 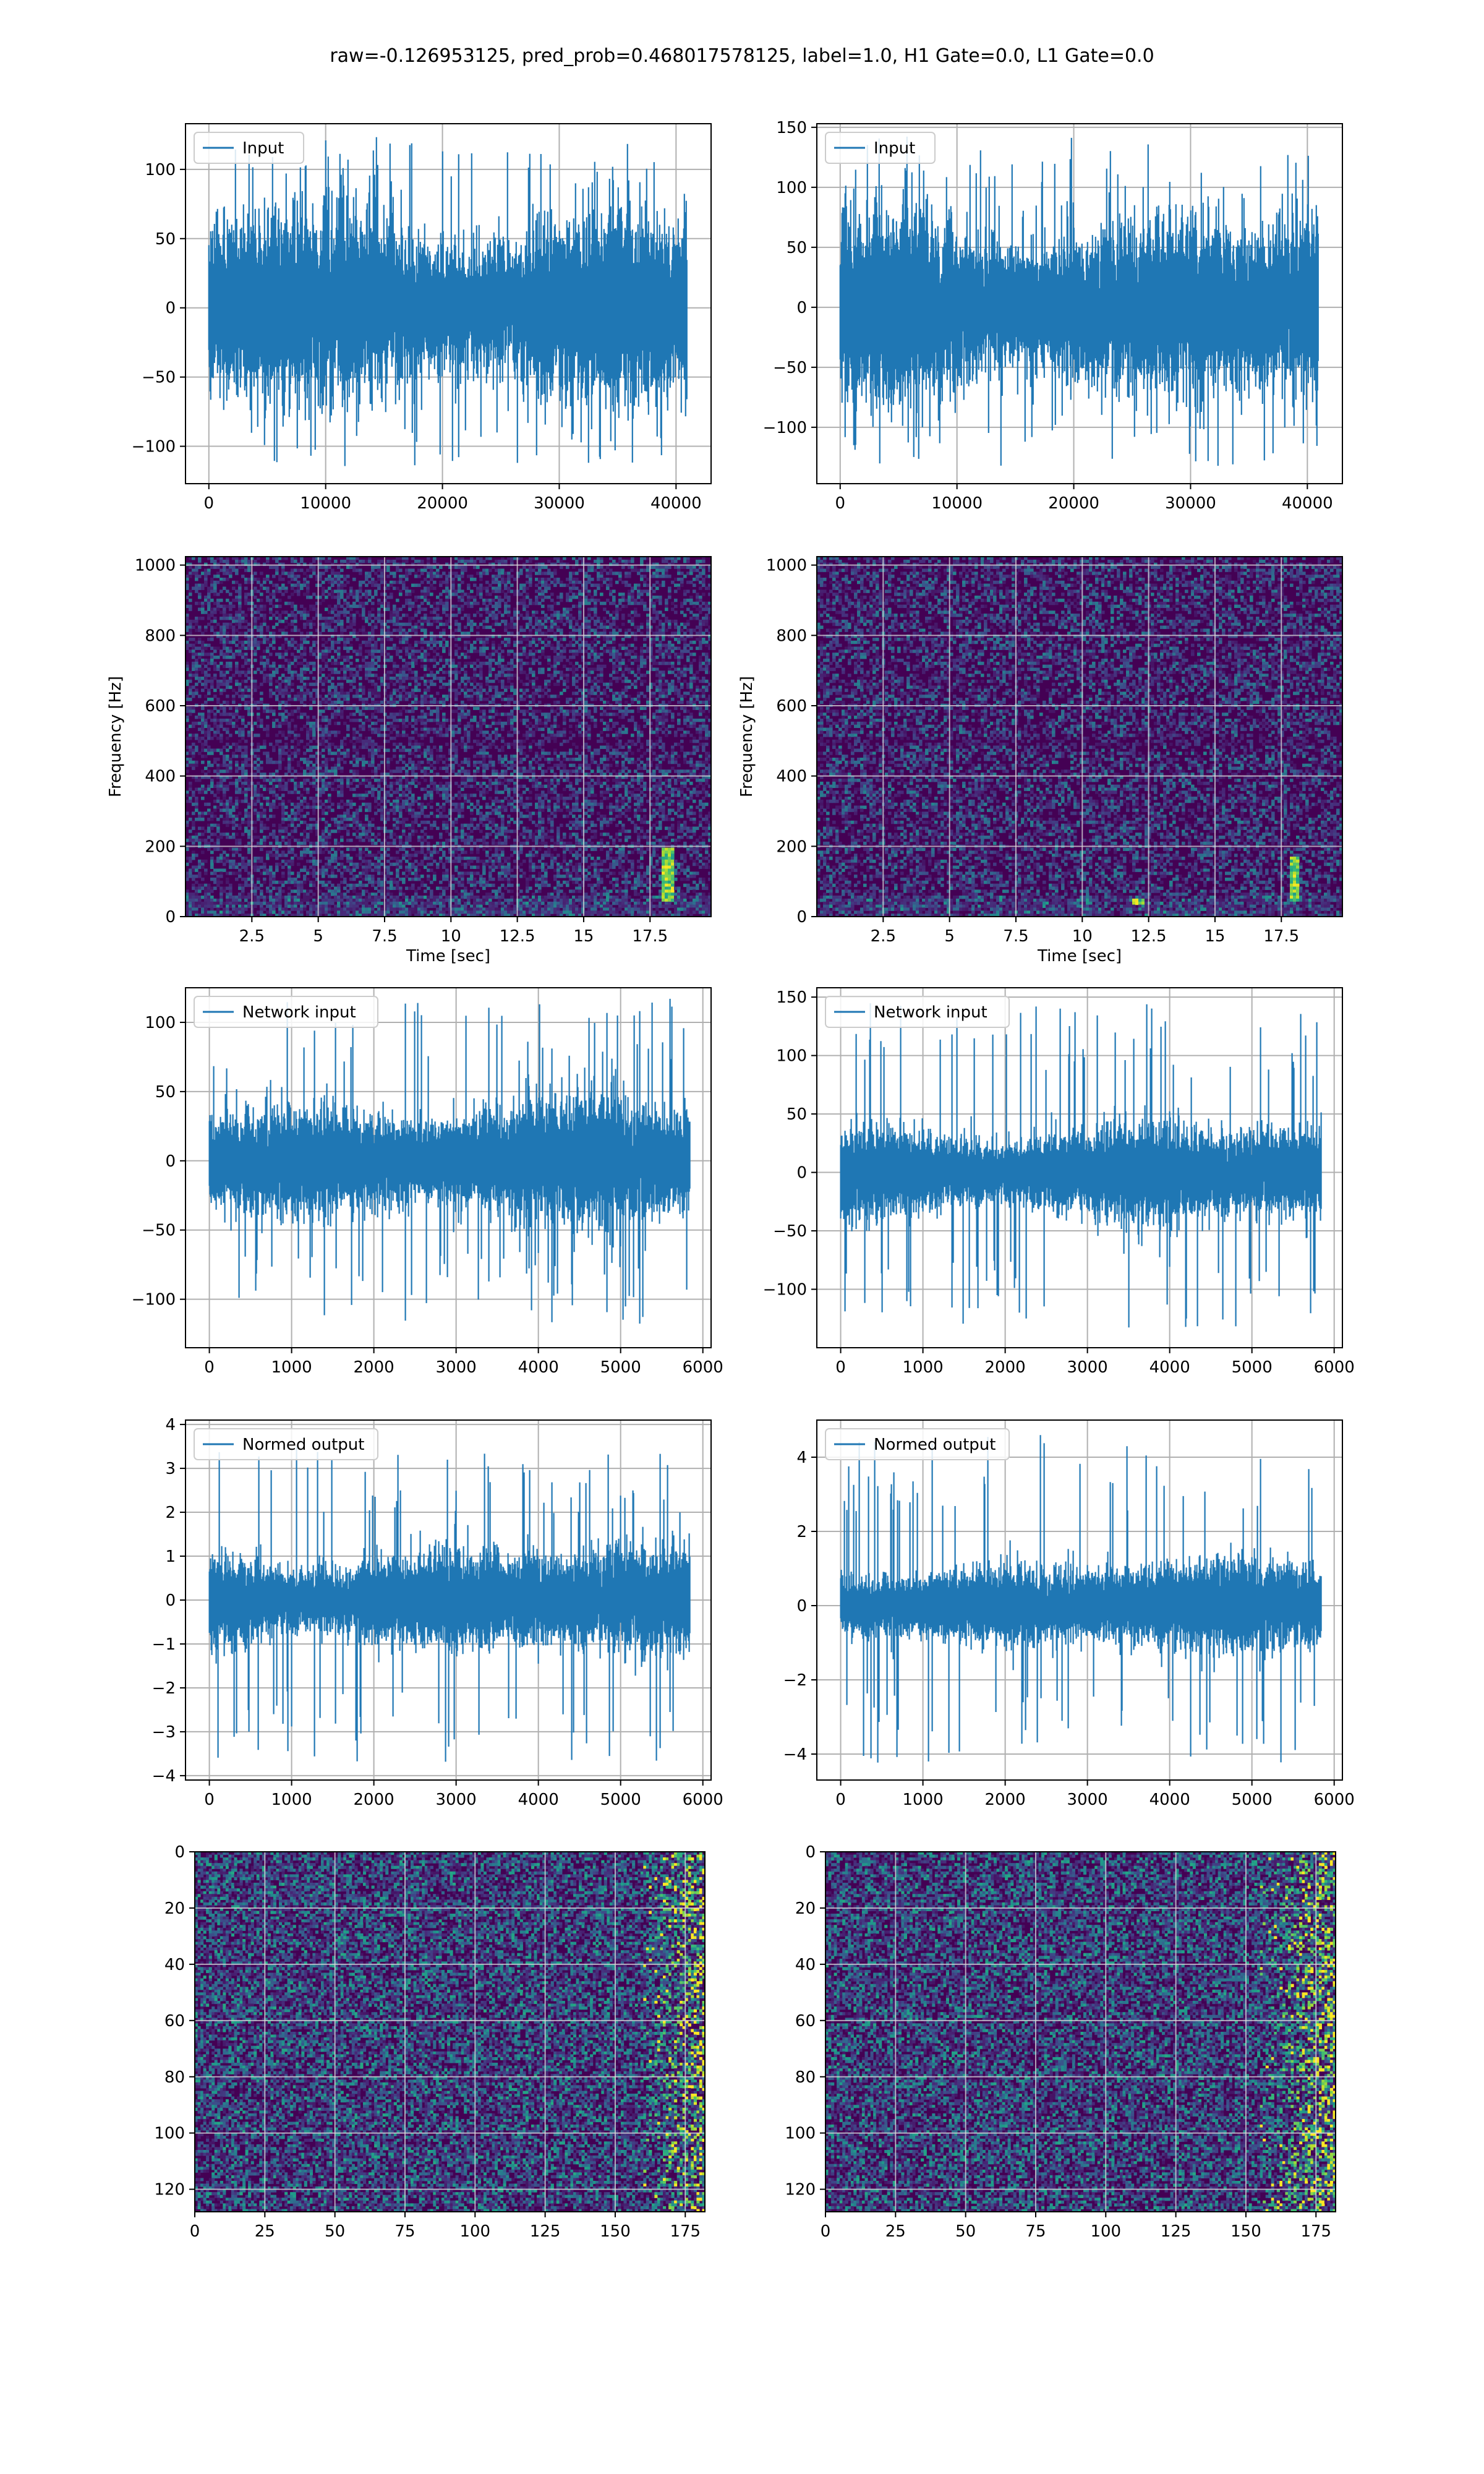 What do you see at coordinates (785, 428) in the screenshot?
I see `y-tick-label: −100` at bounding box center [785, 428].